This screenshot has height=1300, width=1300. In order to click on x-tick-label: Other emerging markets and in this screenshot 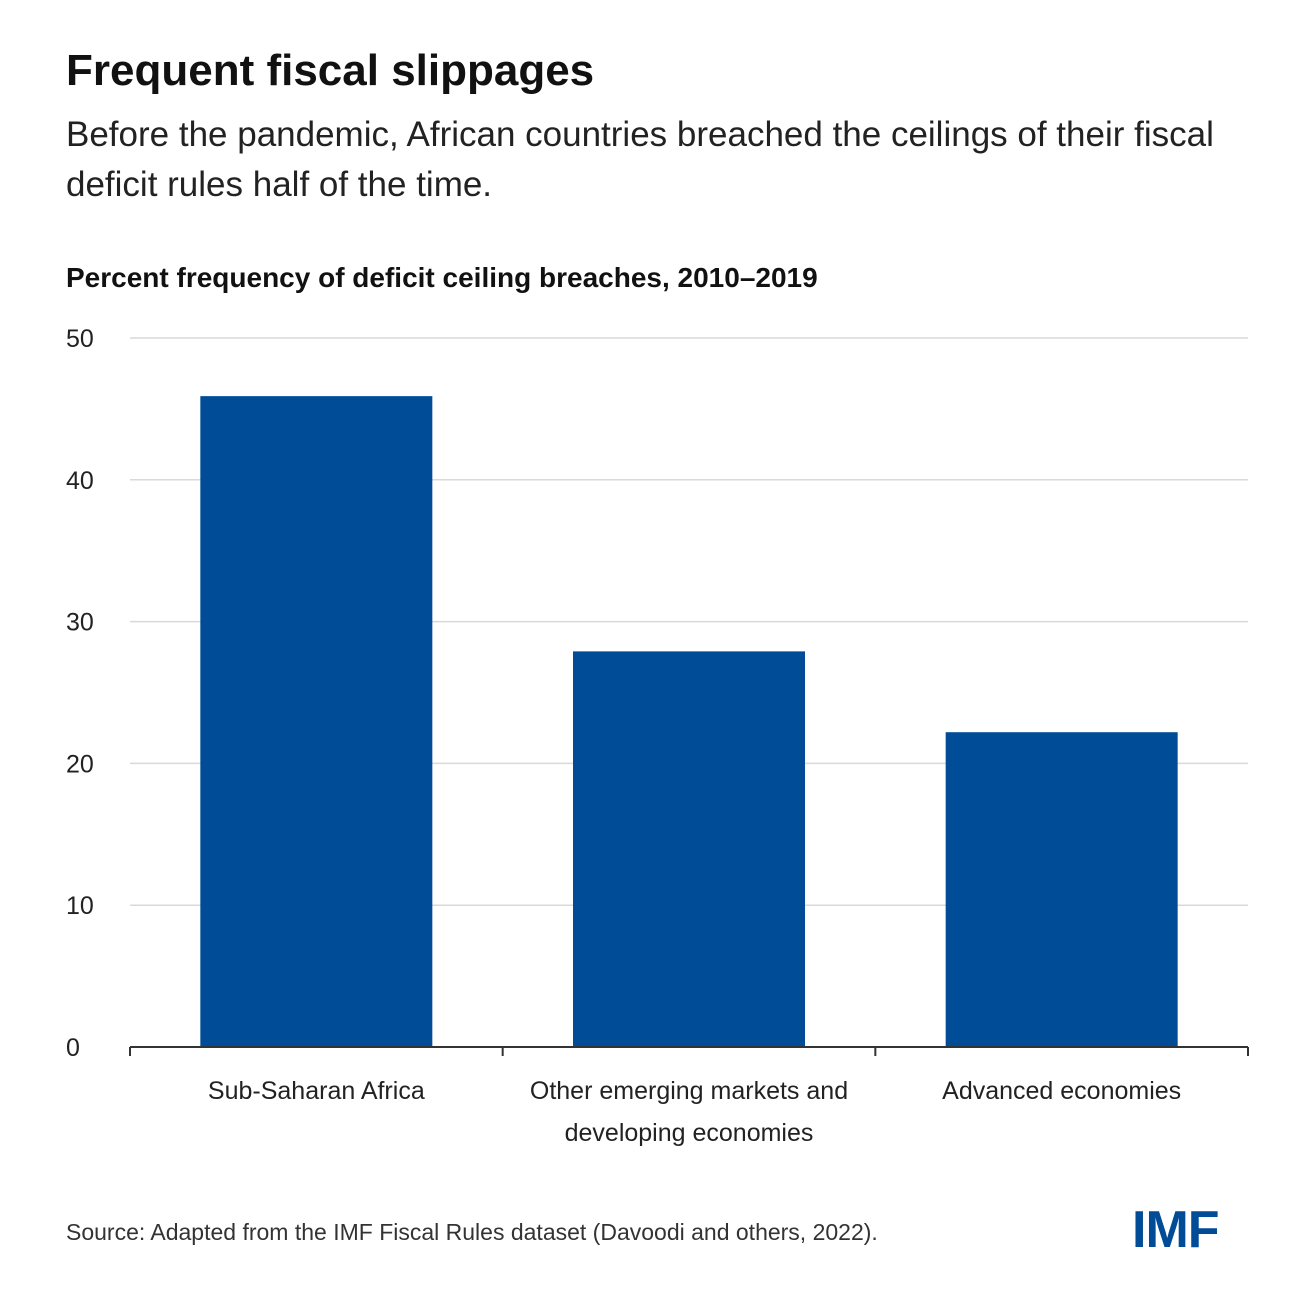, I will do `click(689, 1091)`.